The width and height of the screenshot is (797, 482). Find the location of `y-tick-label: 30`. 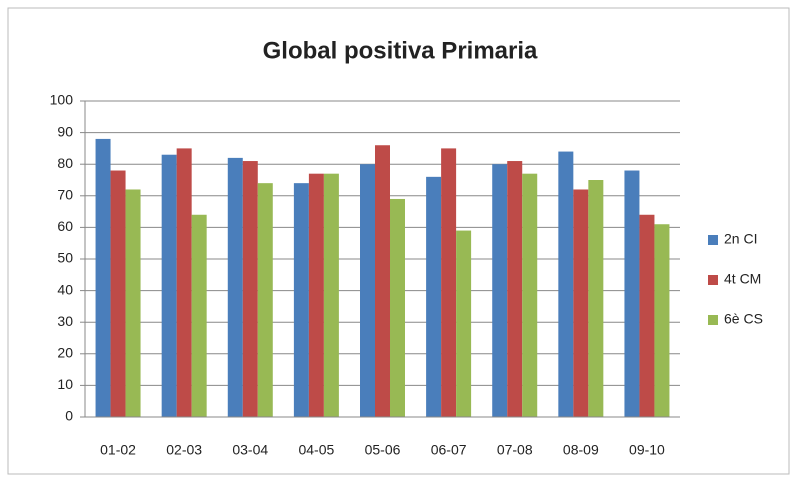

y-tick-label: 30 is located at coordinates (65, 321).